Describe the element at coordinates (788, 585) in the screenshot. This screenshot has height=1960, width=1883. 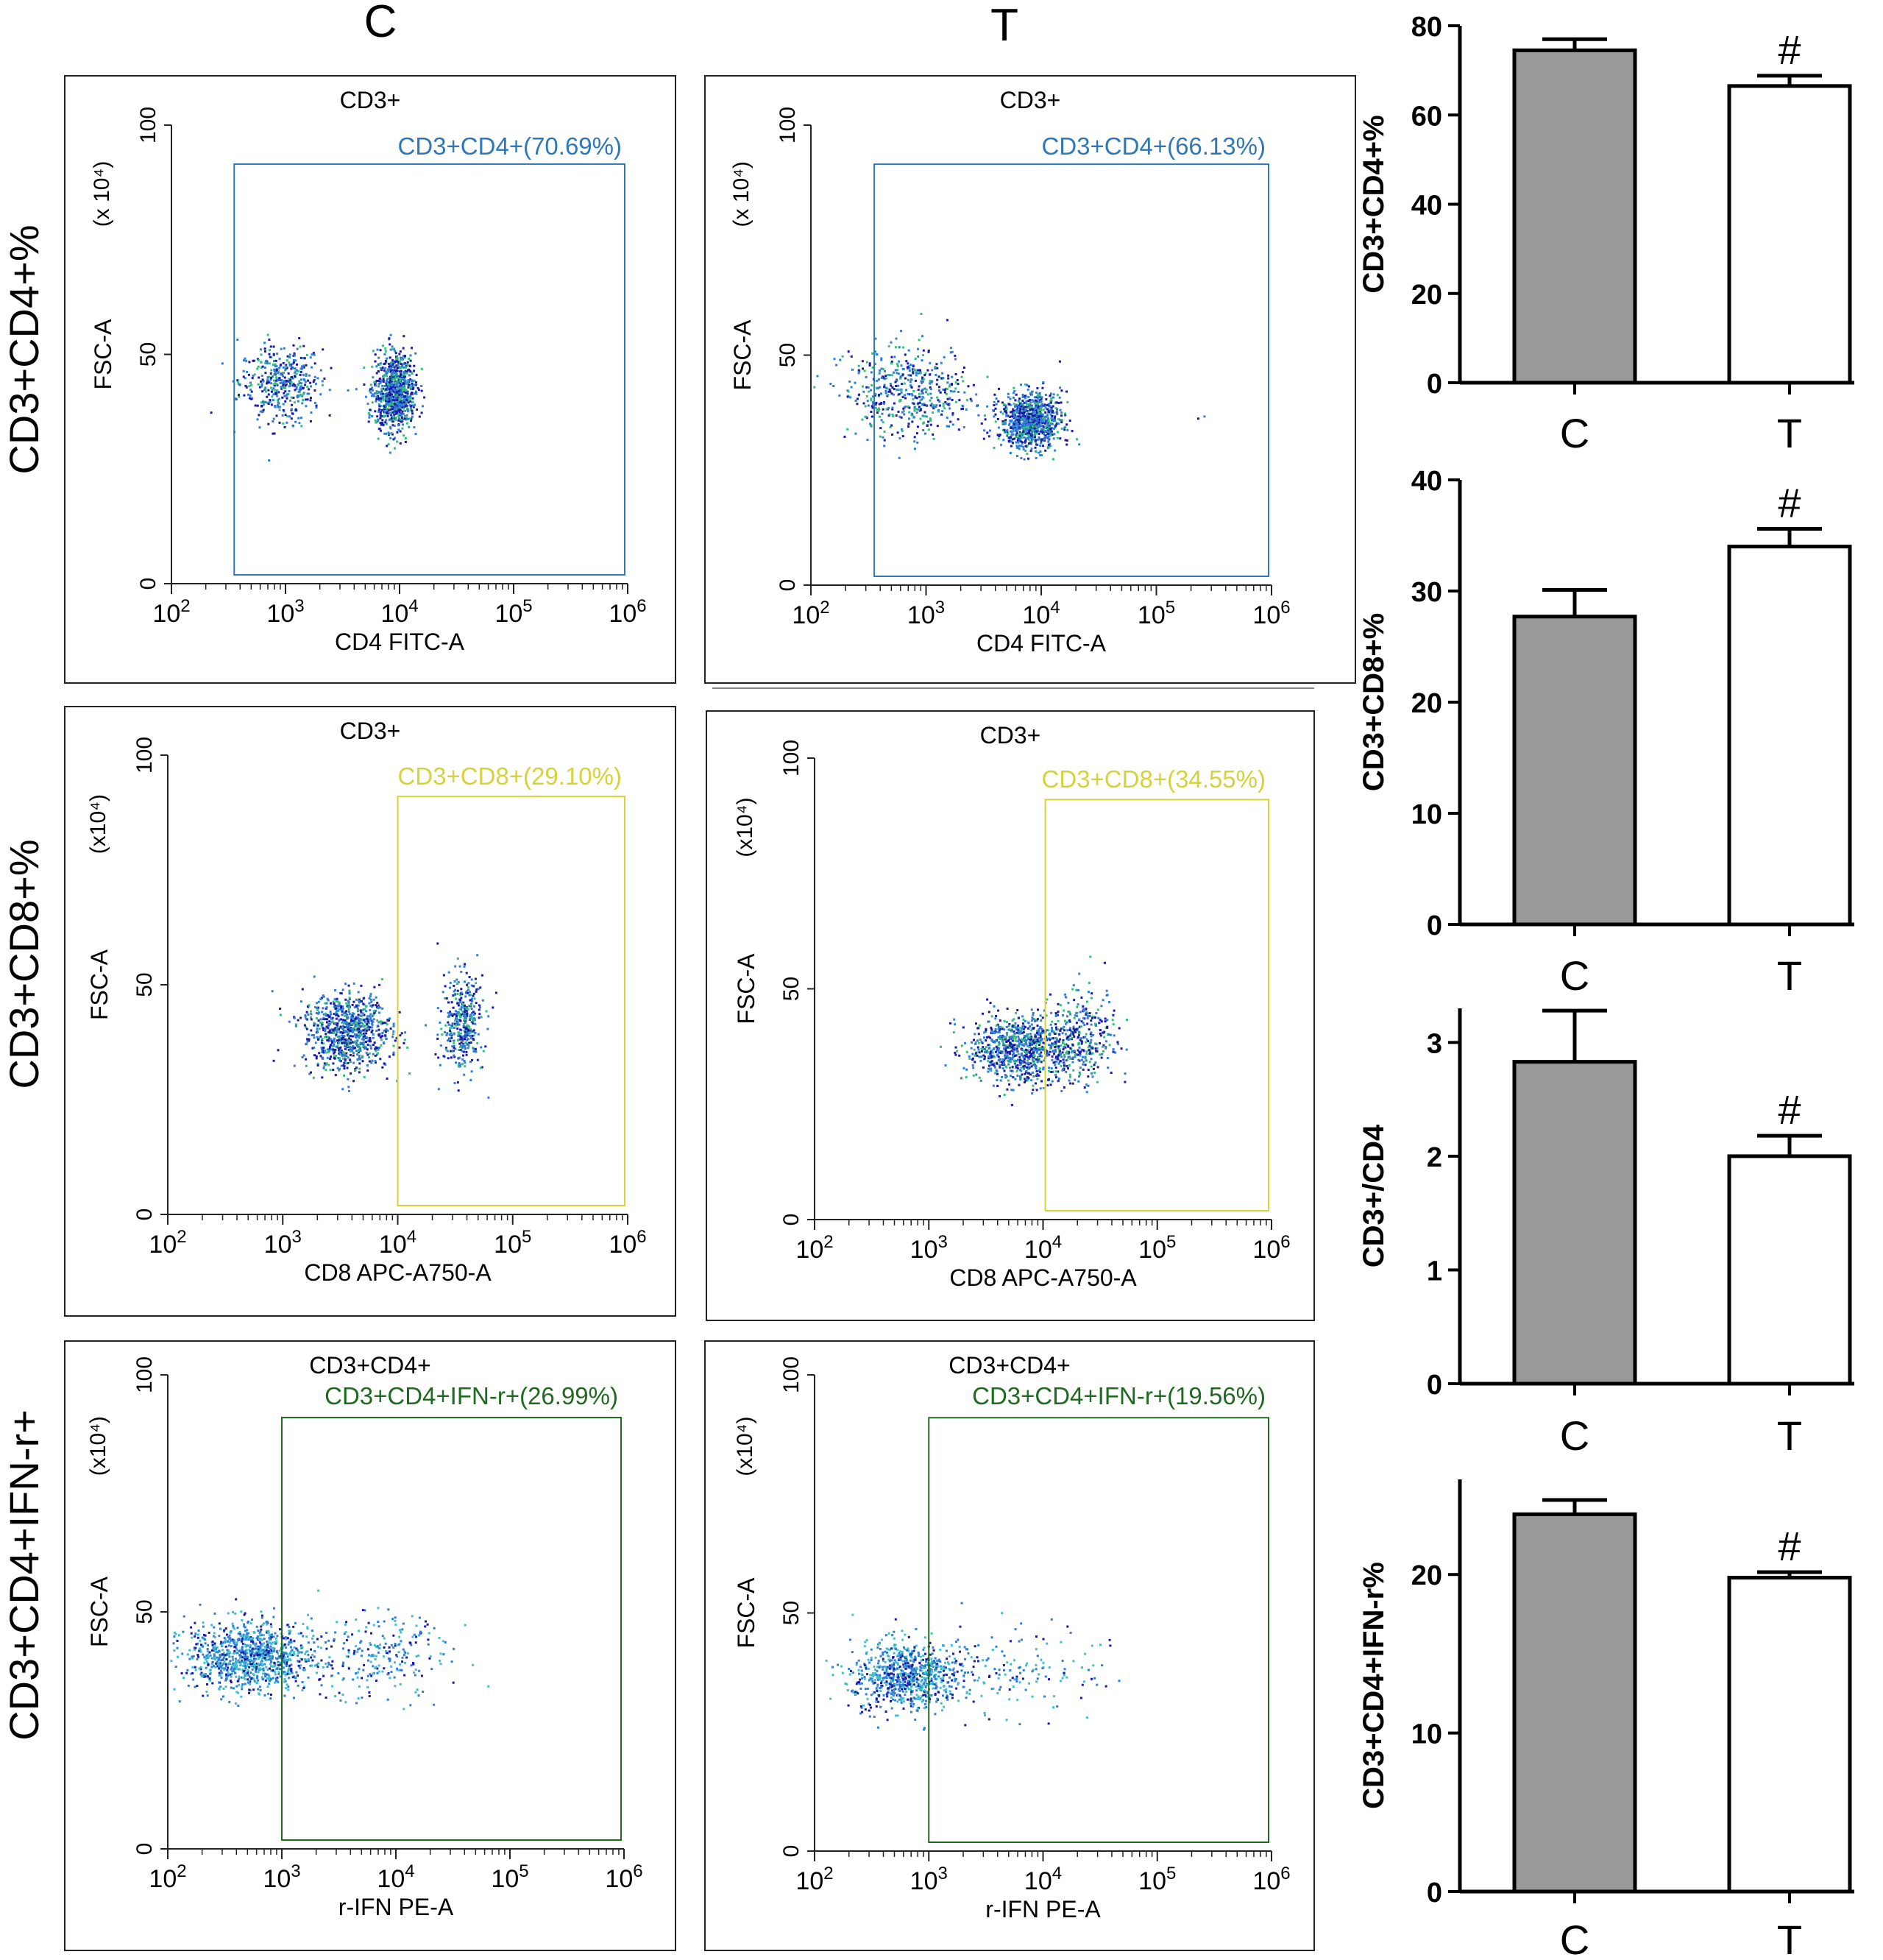
I see `y-tick-label: 0` at that location.